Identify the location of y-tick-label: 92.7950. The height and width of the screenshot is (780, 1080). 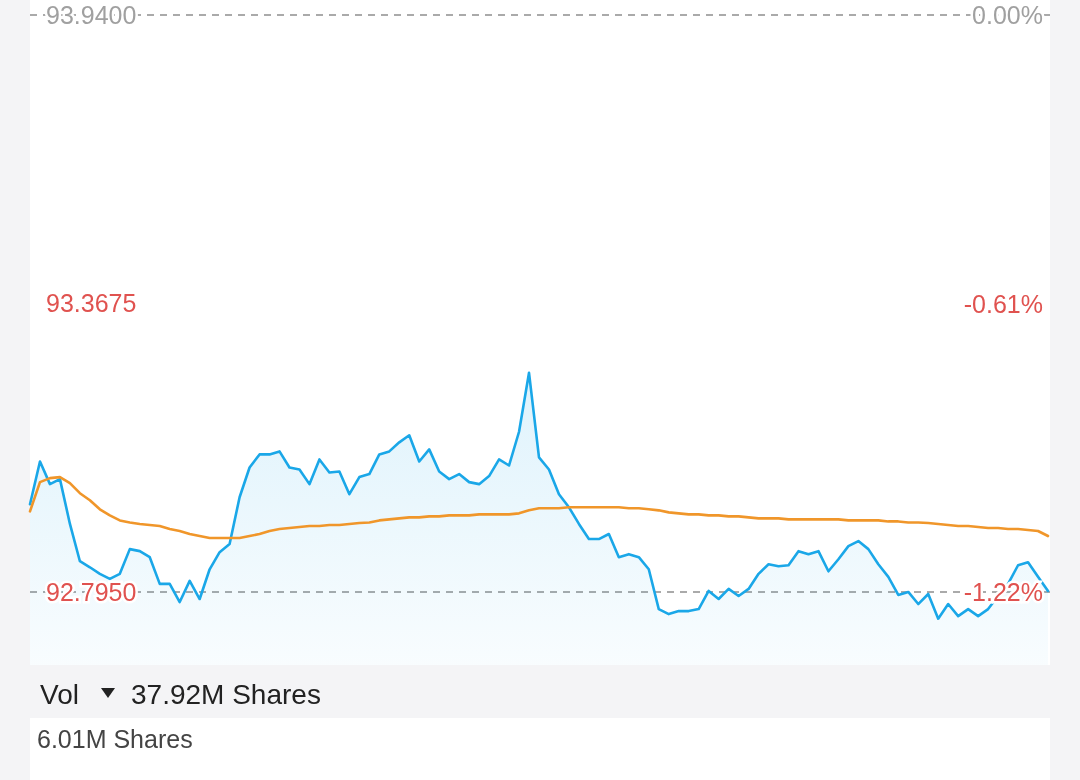
(91, 591).